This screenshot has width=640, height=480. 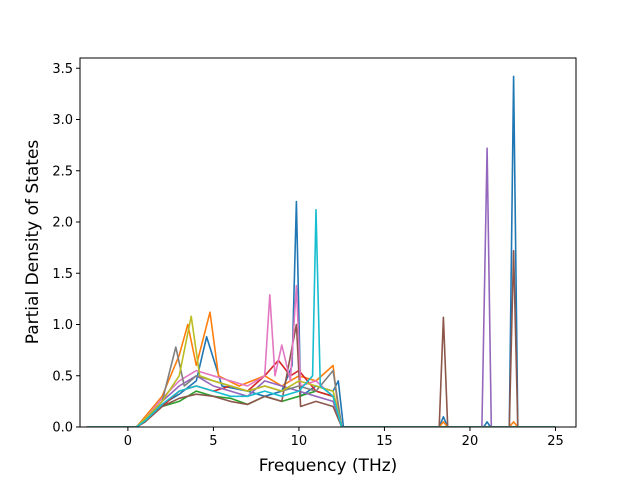 What do you see at coordinates (33, 242) in the screenshot?
I see `y-axis-label: Partial Density of States` at bounding box center [33, 242].